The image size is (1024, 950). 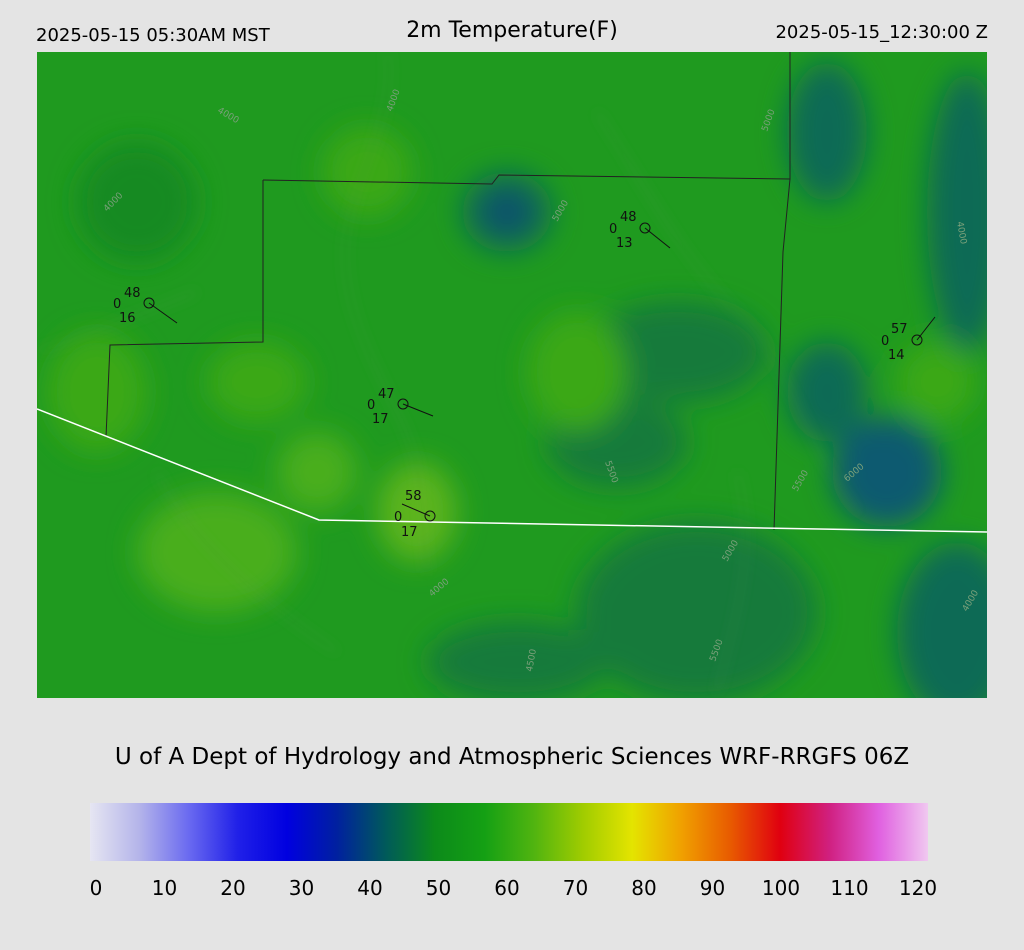 I want to click on contour-label: 4000, so click(x=961, y=233).